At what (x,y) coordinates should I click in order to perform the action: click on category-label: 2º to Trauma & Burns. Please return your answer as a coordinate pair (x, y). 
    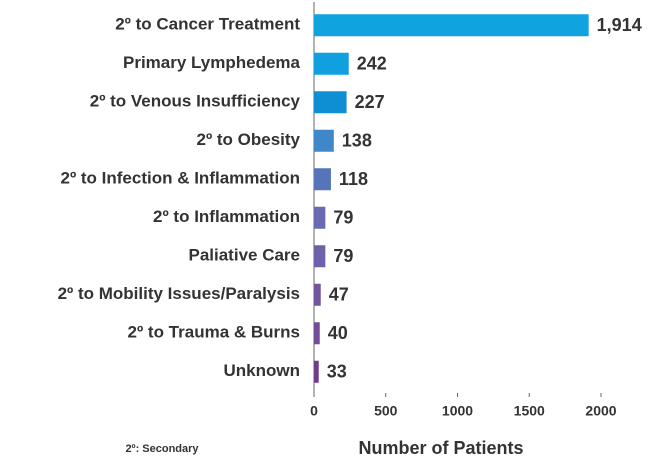
    Looking at the image, I should click on (214, 332).